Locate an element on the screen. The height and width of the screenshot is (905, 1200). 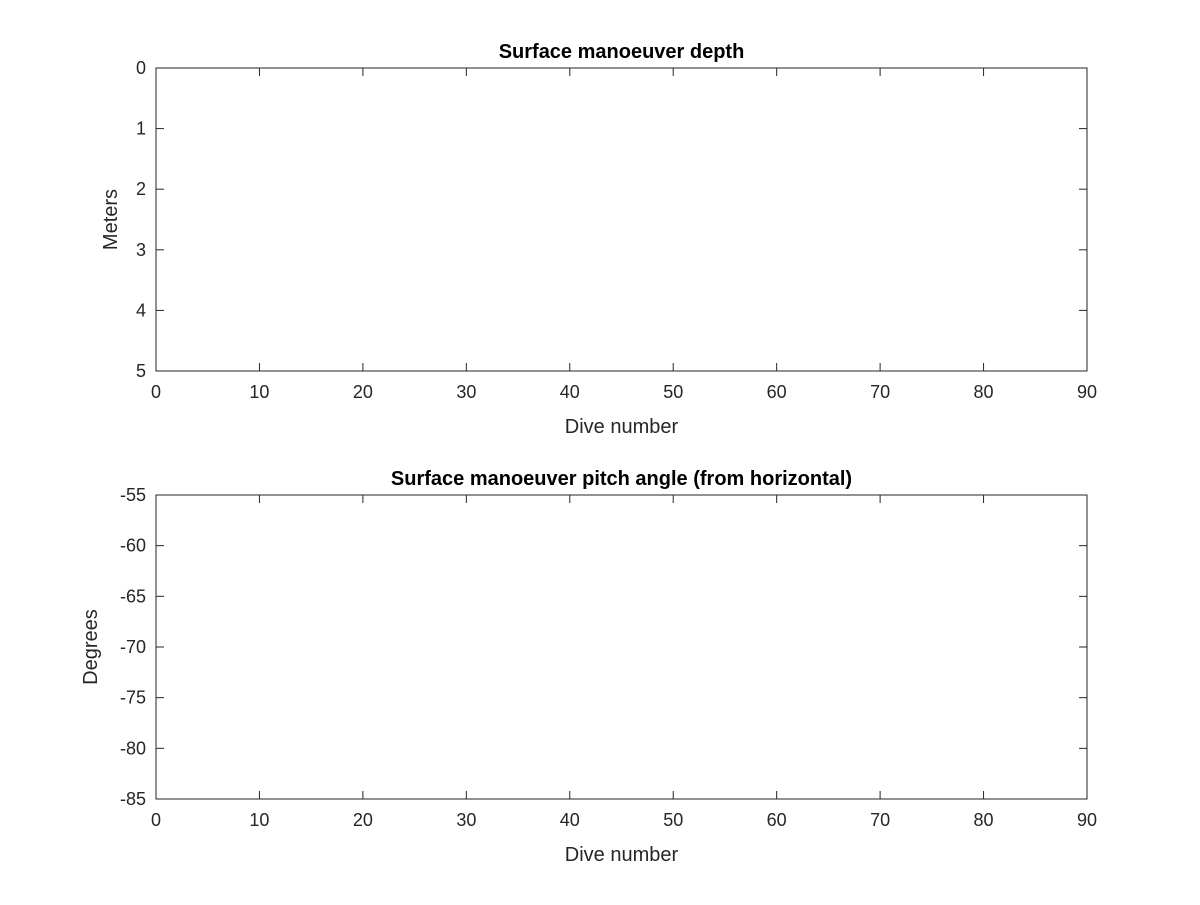
chart-2-y-tick-label: -60 is located at coordinates (133, 546).